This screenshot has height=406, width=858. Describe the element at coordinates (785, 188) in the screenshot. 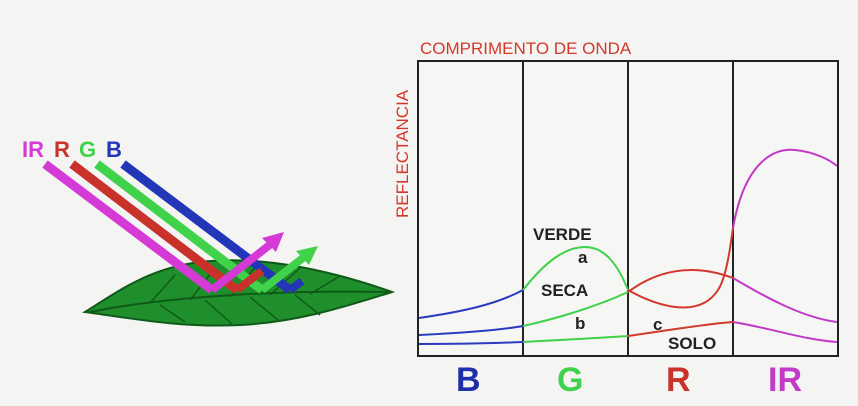

I see `curve-verde-ir-segment` at that location.